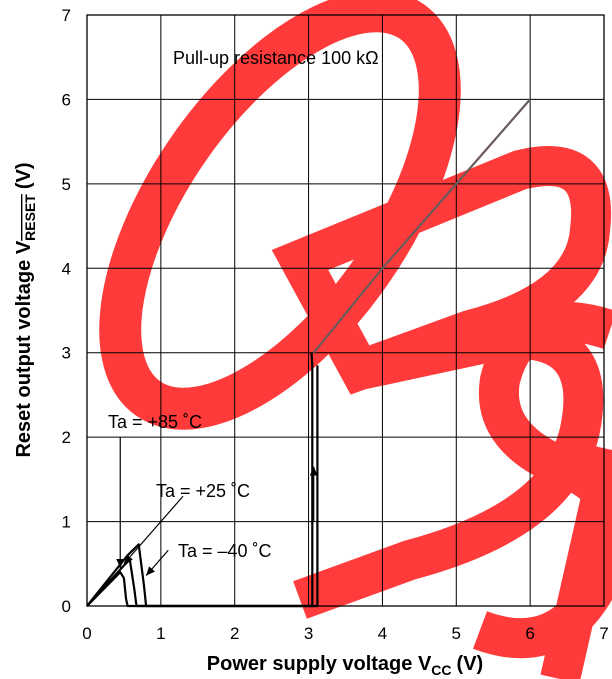 Image resolution: width=612 pixels, height=679 pixels. I want to click on y-axis-title-main: Reset output voltage V, so click(24, 348).